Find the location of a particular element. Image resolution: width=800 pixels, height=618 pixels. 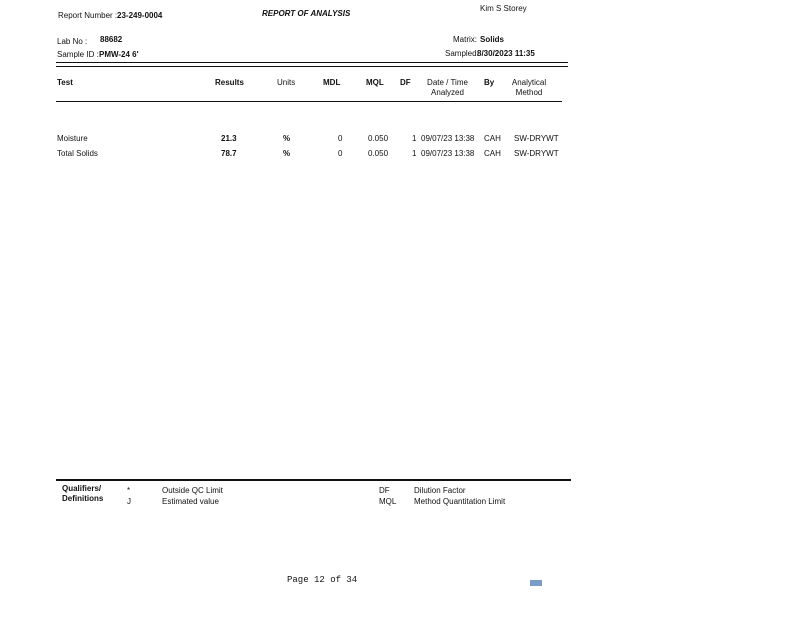

col-method: Analytical Method is located at coordinates (529, 87).